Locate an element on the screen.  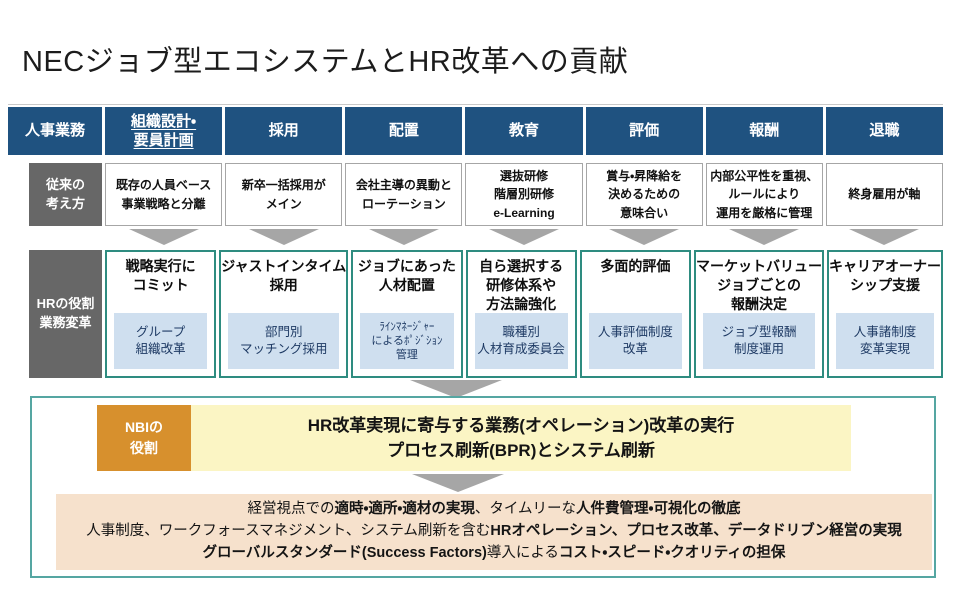
summary-segment: コスト・スピード・クオリティの担保 is located at coordinates (672, 552).